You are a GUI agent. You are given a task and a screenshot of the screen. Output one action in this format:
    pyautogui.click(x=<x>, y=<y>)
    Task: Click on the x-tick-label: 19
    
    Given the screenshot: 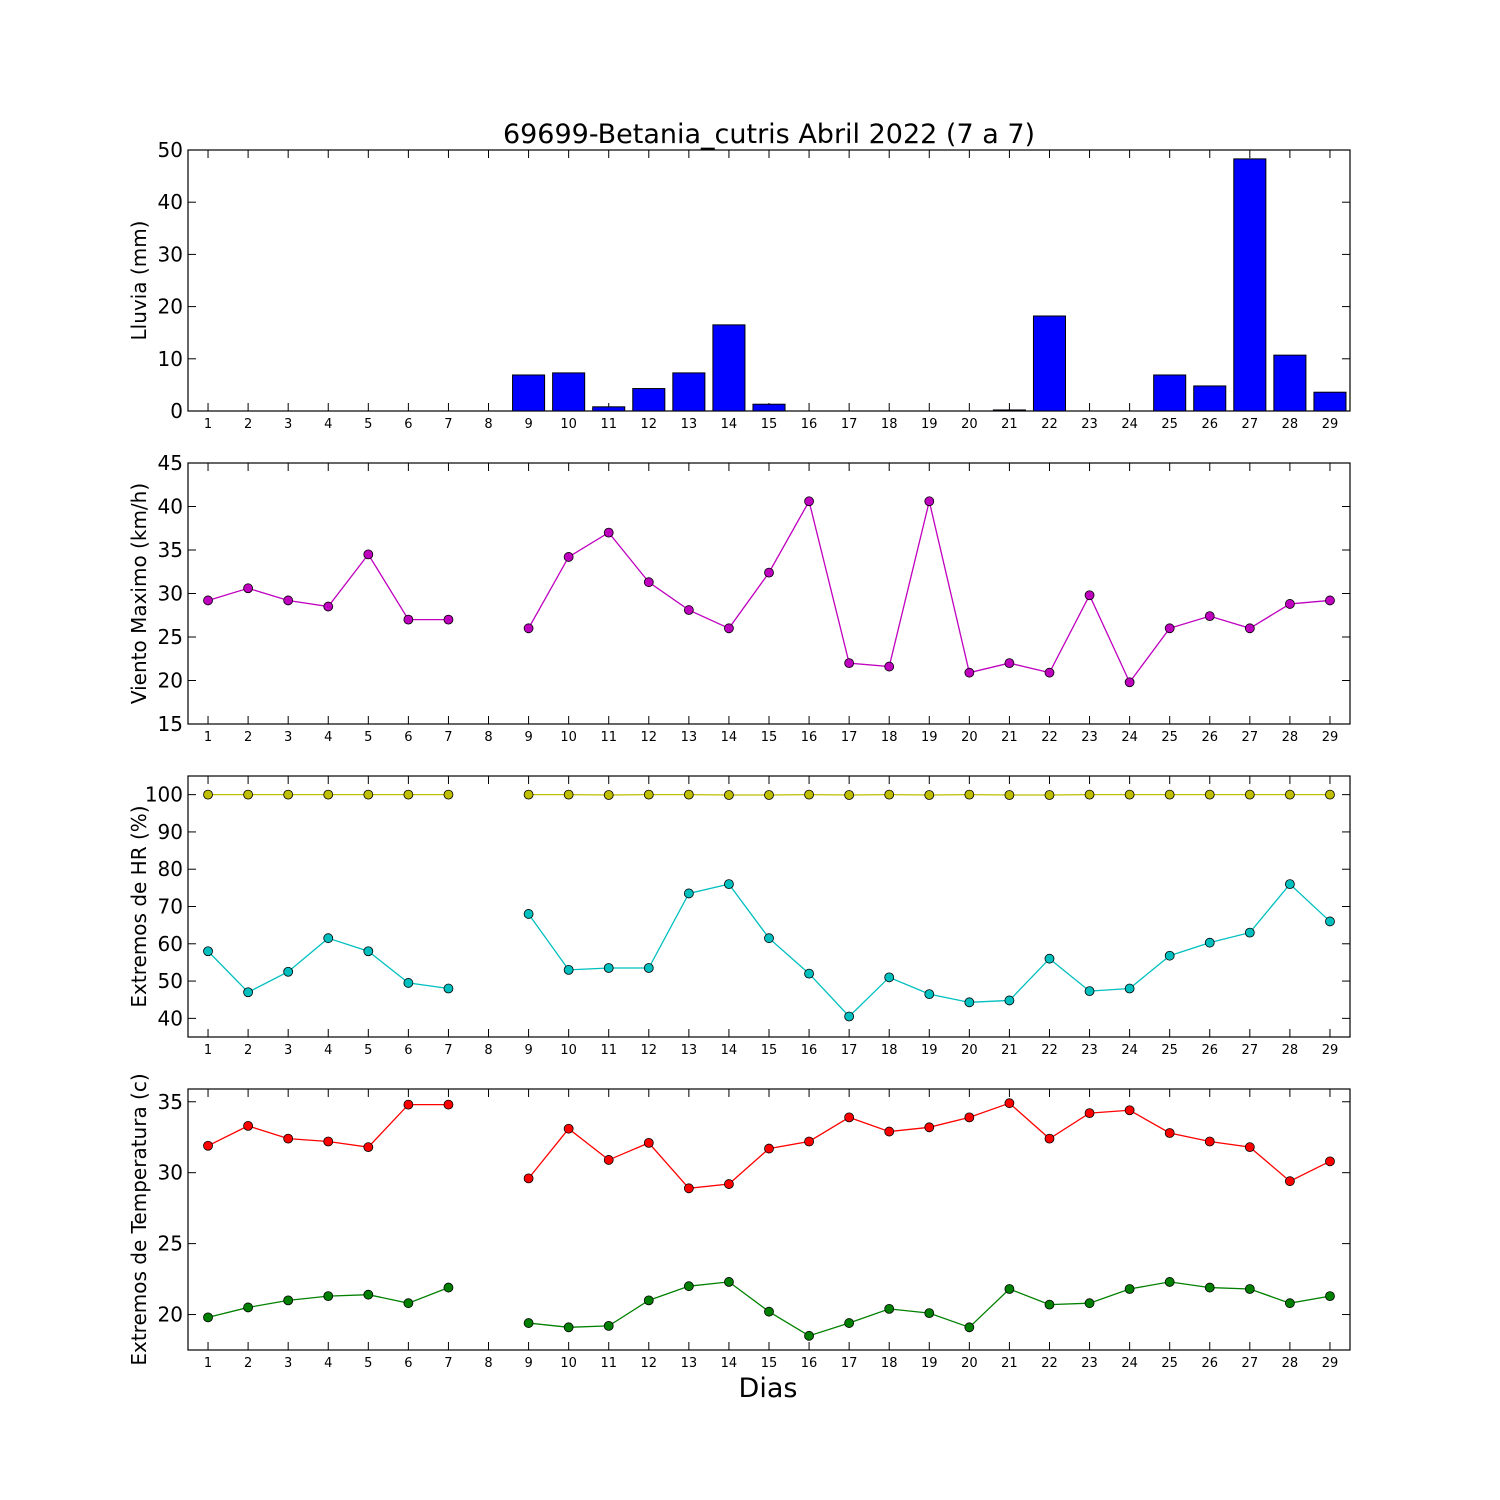 What is the action you would take?
    pyautogui.click(x=929, y=737)
    